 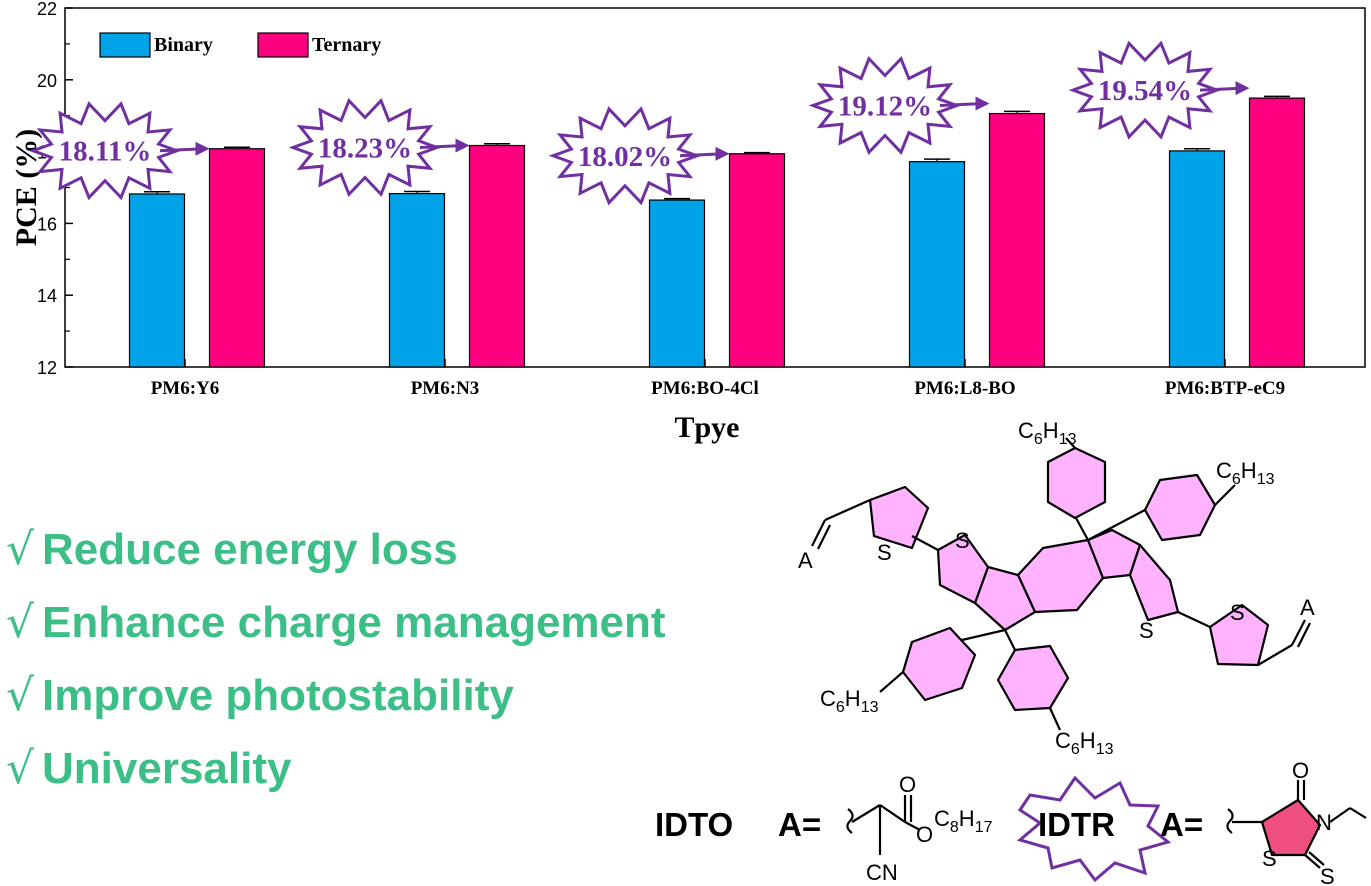 I want to click on x-axis-label: Tpye, so click(x=706, y=427).